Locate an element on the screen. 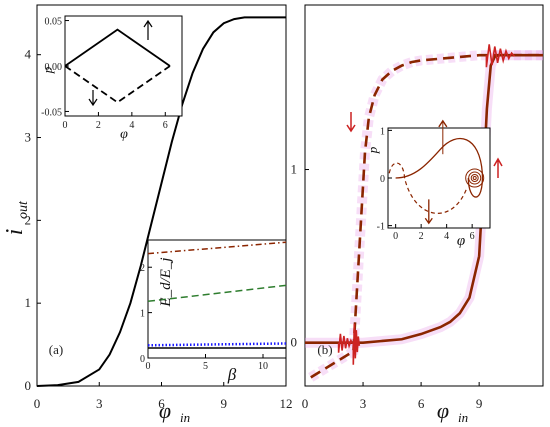 The height and width of the screenshot is (427, 550). panel-a-xtick-label: 9 is located at coordinates (224, 403).